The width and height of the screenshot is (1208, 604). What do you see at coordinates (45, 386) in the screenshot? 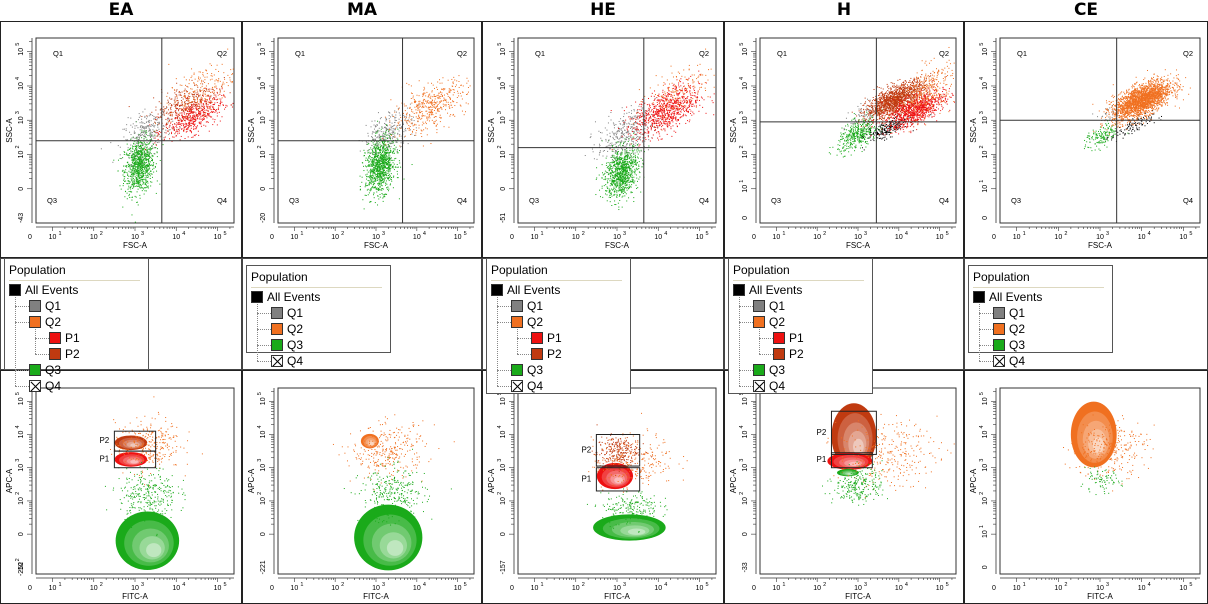
I see `legend-item-q4: Q4` at bounding box center [45, 386].